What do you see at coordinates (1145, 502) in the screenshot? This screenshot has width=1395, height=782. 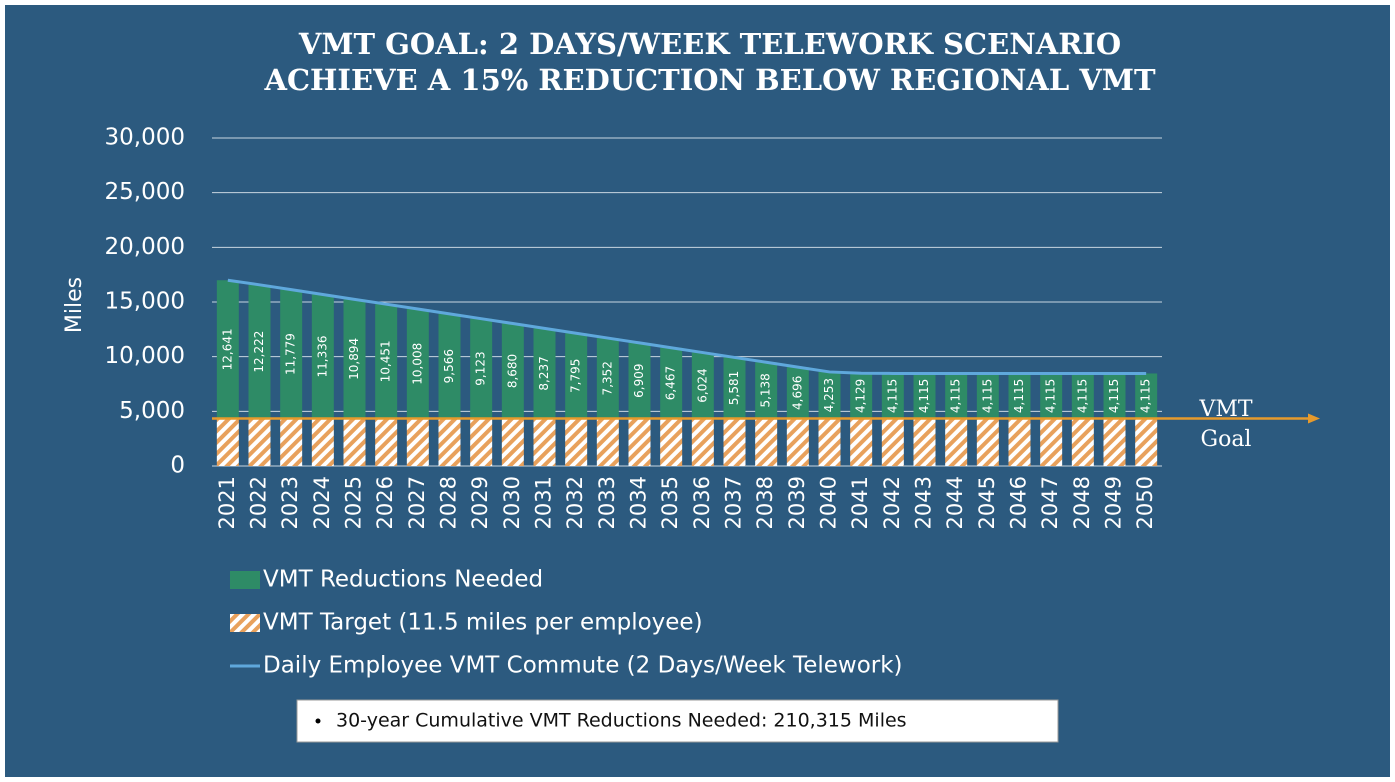 I see `x-tick-label: 2050` at bounding box center [1145, 502].